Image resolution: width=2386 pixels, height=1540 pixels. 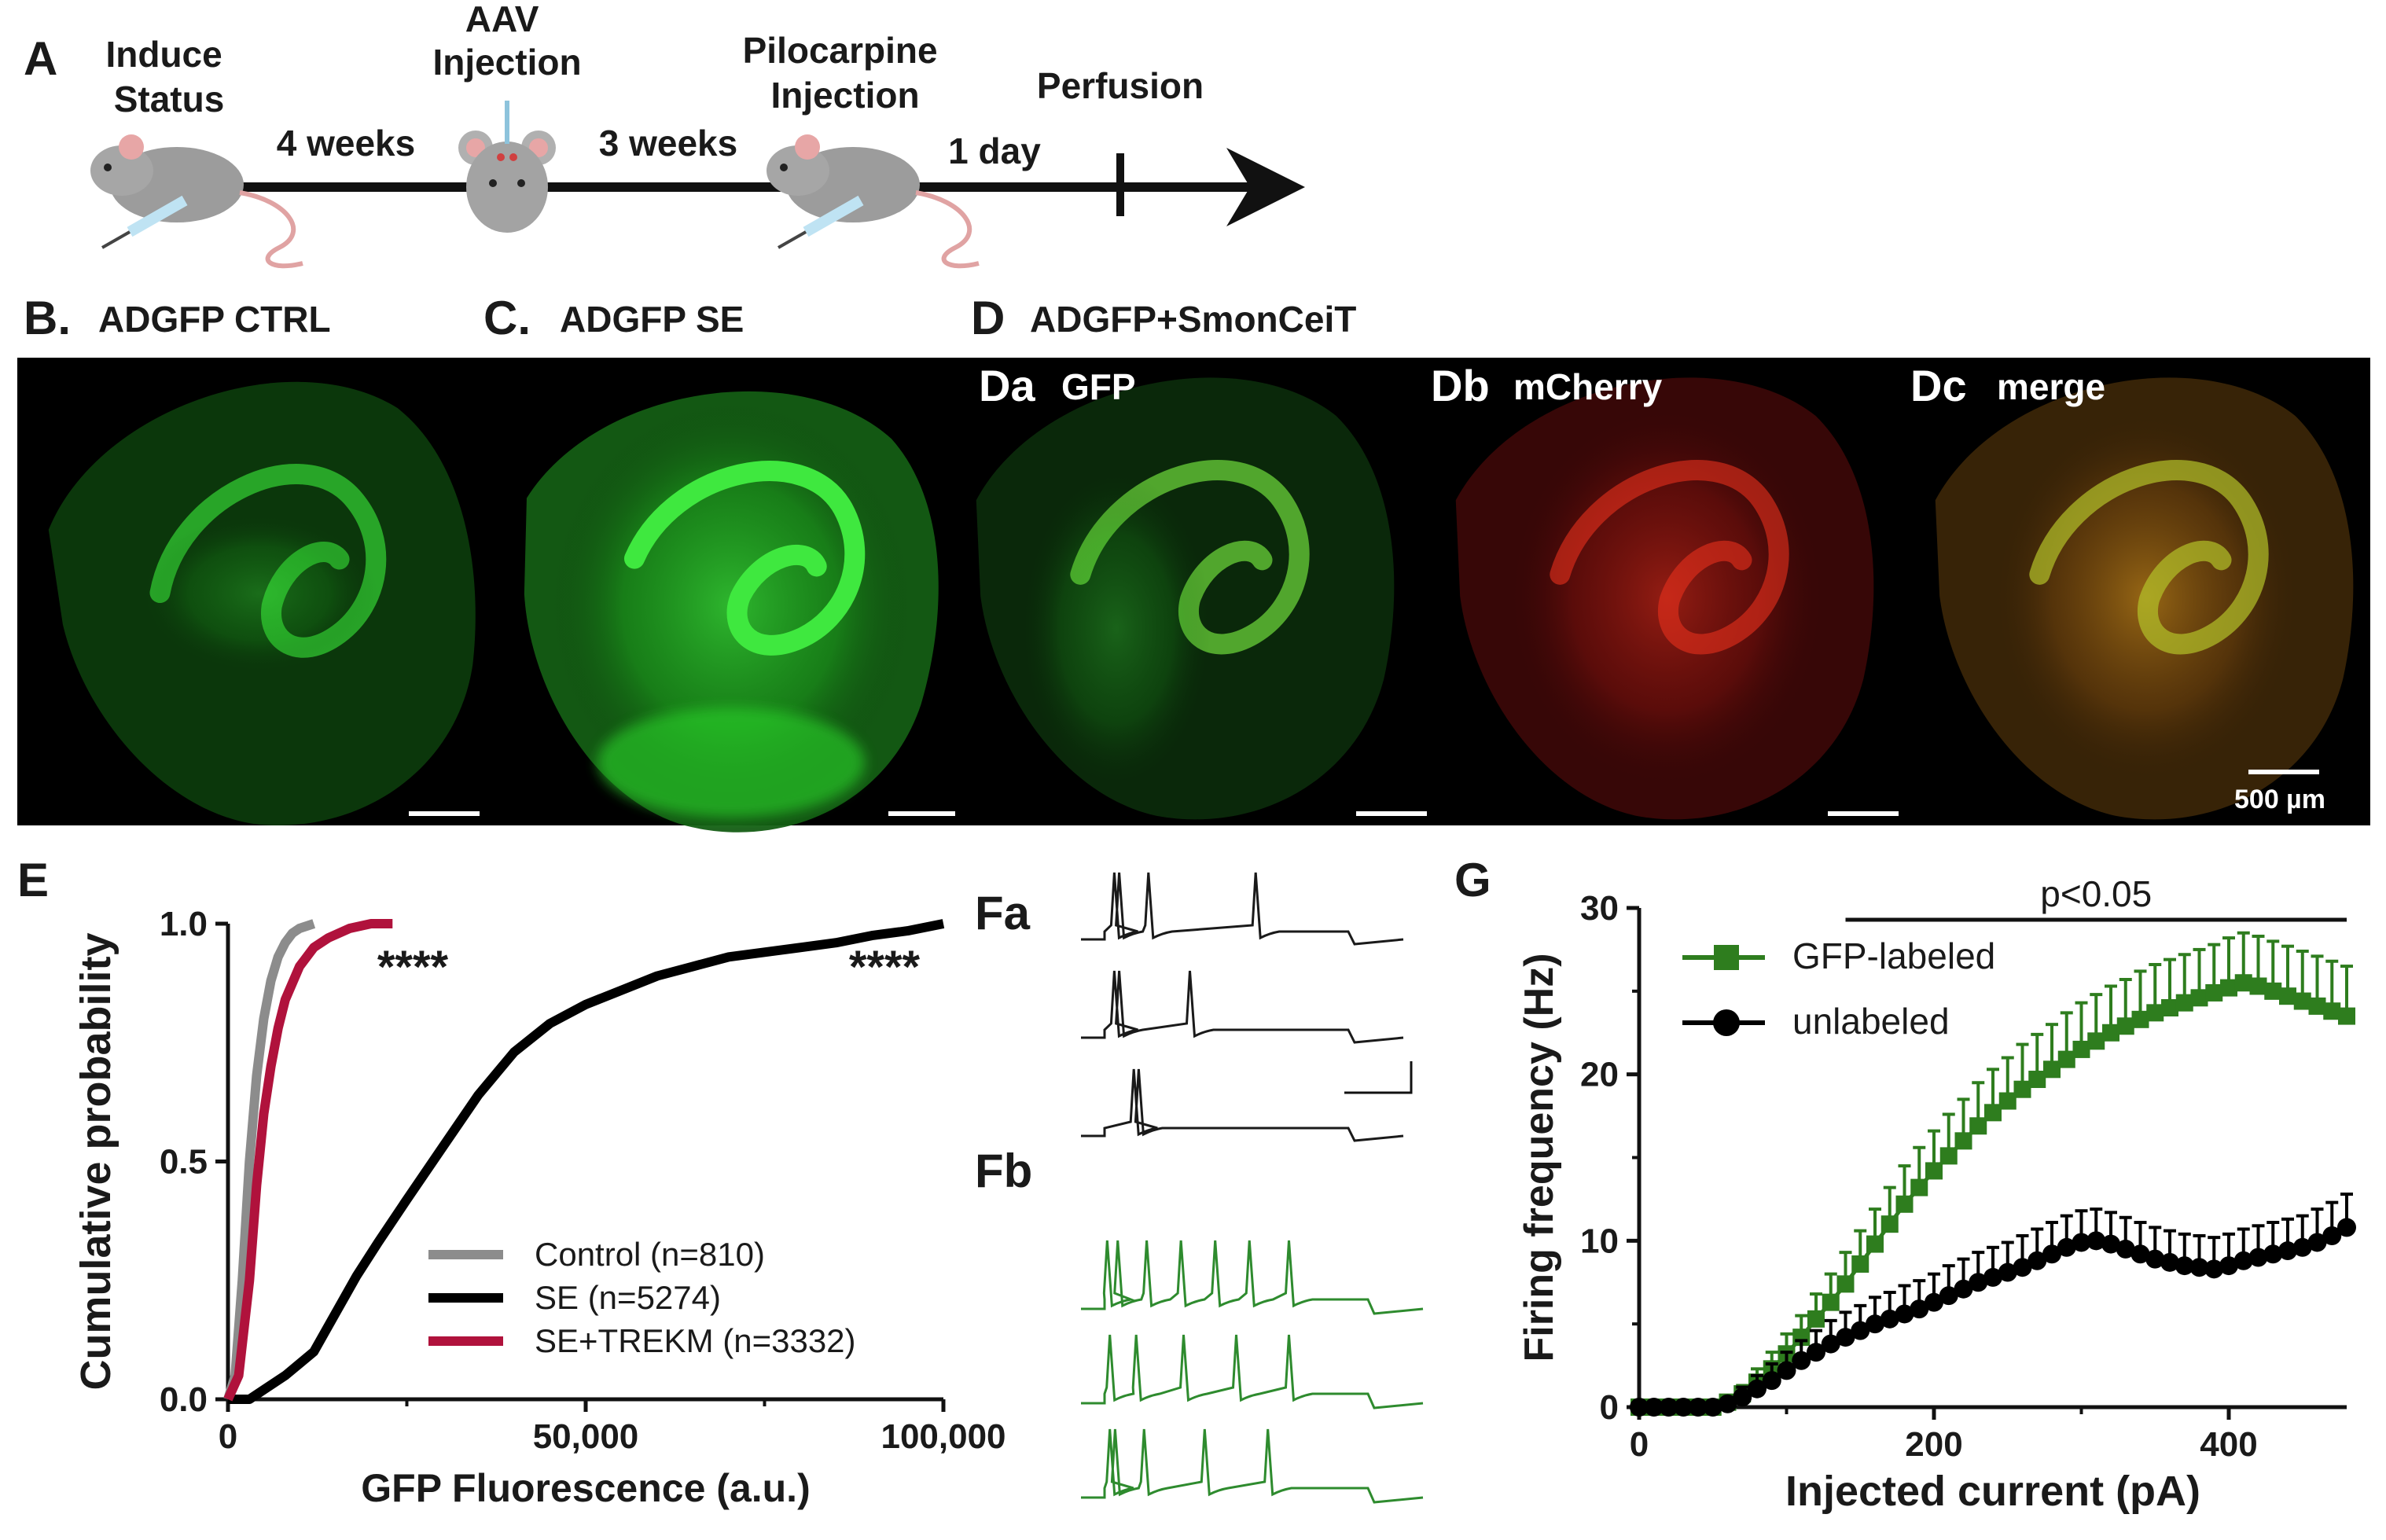 What do you see at coordinates (1639, 1444) in the screenshot?
I see `g-x-tick-label: 0` at bounding box center [1639, 1444].